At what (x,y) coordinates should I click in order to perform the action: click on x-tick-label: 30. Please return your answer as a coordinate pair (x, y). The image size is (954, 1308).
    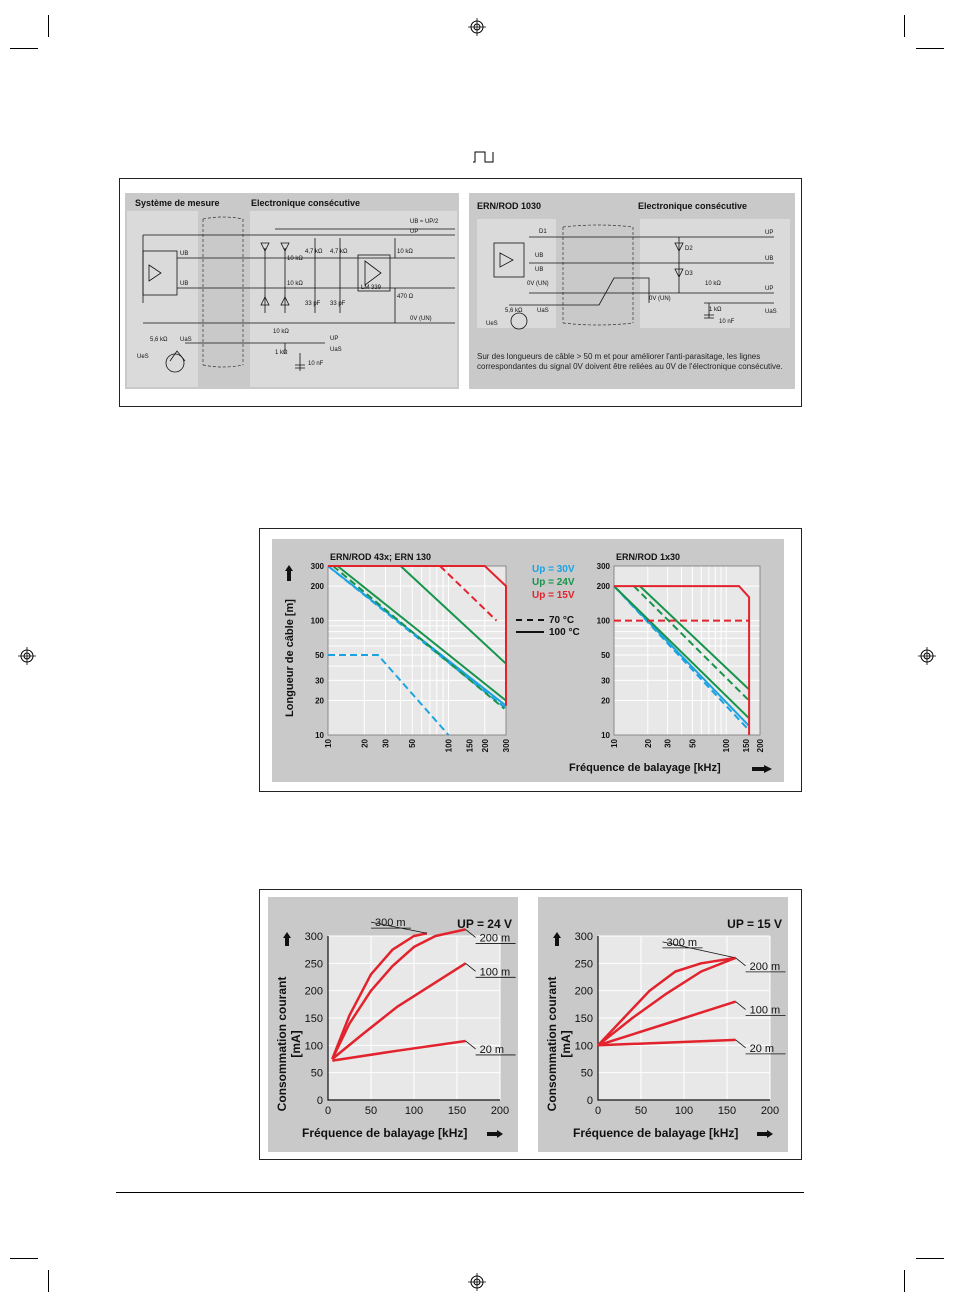
    Looking at the image, I should click on (385, 742).